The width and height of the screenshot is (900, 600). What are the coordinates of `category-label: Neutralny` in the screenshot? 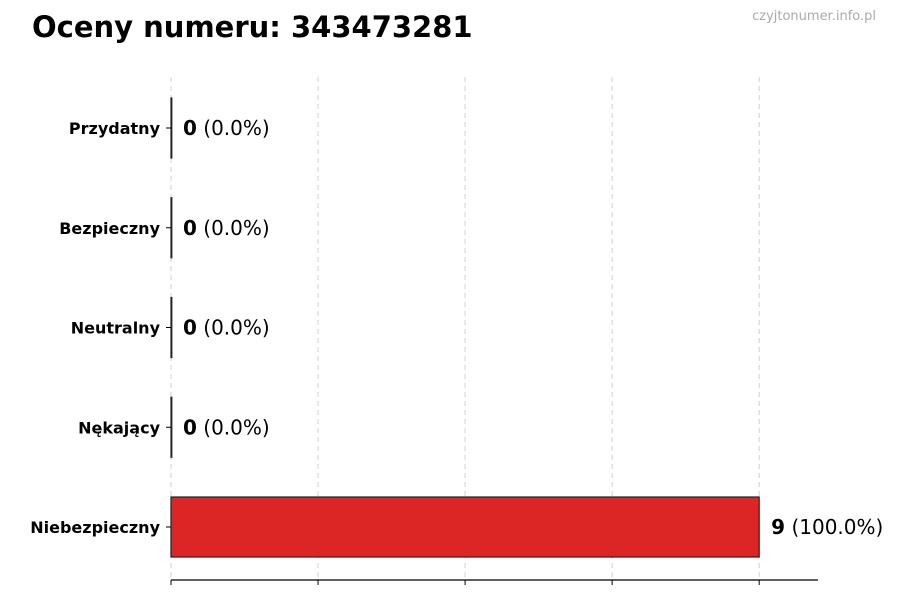 It's located at (116, 328).